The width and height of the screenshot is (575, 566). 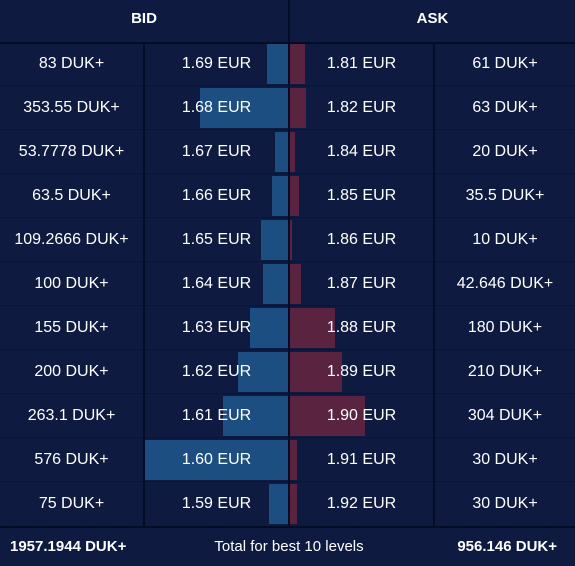 I want to click on ask-price: 1.87 EUR, so click(x=361, y=283).